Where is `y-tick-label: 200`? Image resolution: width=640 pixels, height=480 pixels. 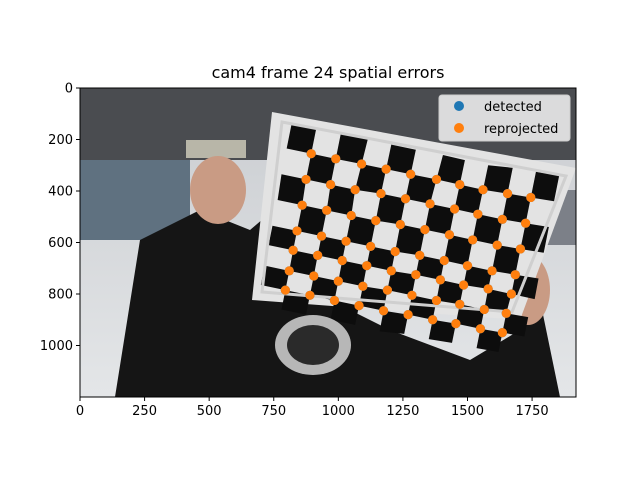
y-tick-label: 200 is located at coordinates (60, 140).